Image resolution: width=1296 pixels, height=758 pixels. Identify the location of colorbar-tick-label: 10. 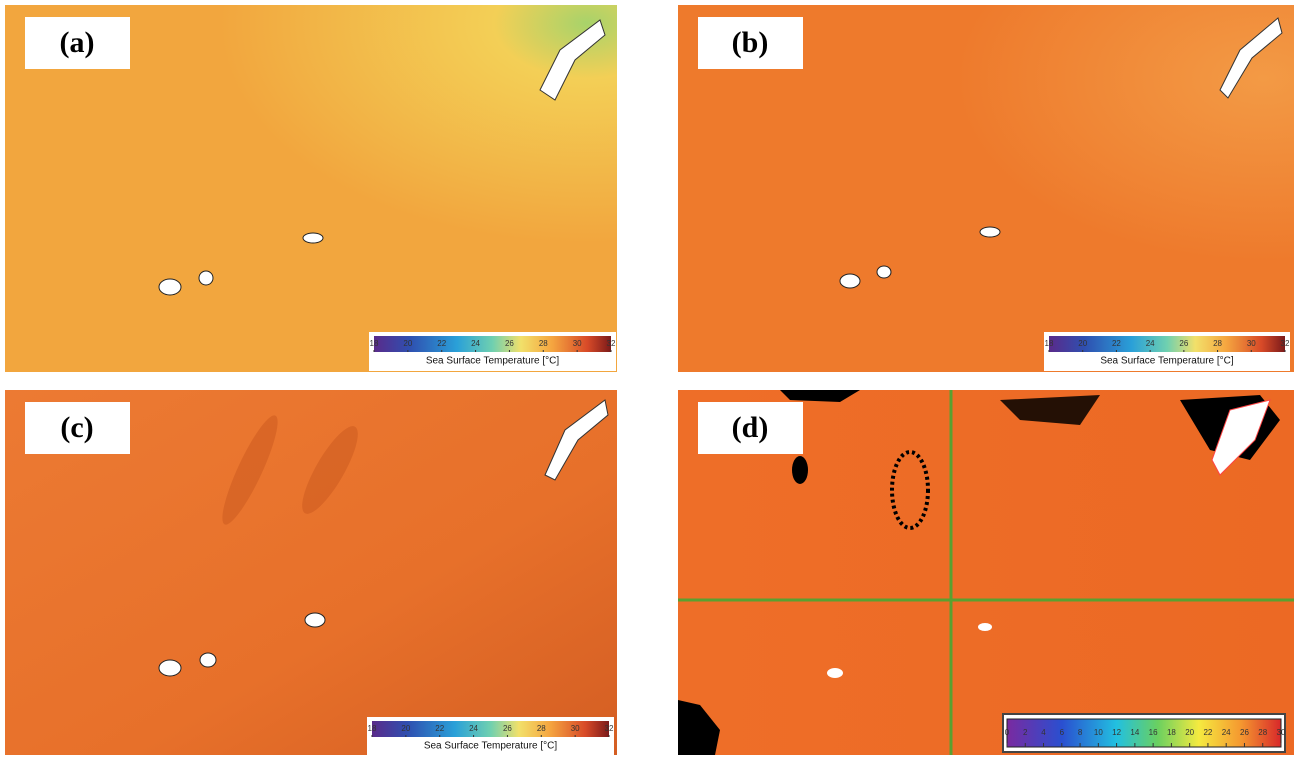
(1098, 732).